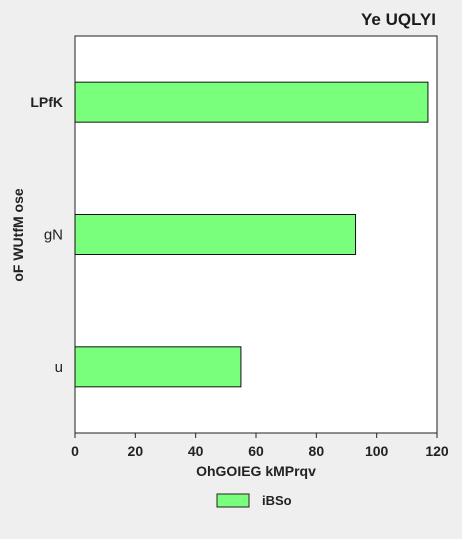  What do you see at coordinates (254, 500) in the screenshot?
I see `legend: iBSo` at bounding box center [254, 500].